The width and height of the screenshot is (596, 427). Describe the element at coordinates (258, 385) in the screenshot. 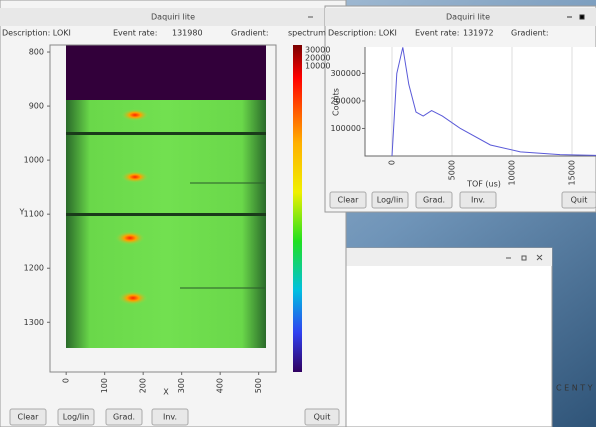

I see `x-tick-label: 500` at that location.